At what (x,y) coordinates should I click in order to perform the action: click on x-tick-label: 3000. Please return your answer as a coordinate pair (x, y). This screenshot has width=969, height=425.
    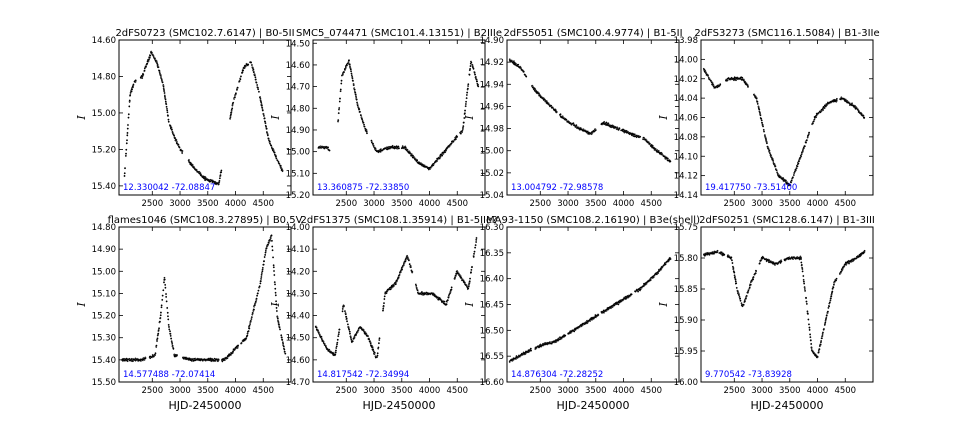
    Looking at the image, I should click on (568, 204).